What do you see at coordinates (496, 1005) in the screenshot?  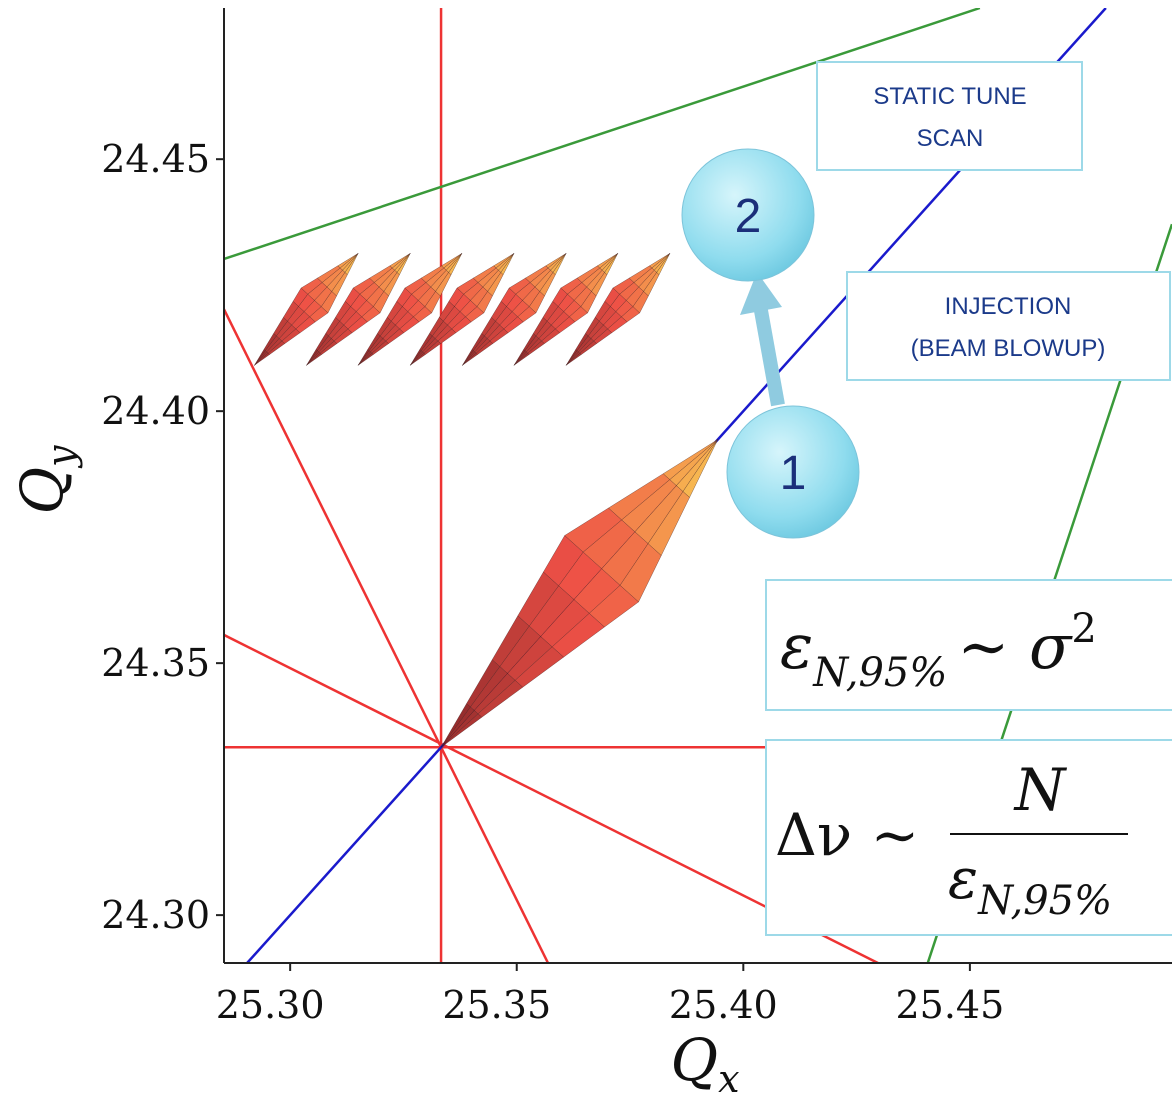 I see `x-tick-label: 25.35` at bounding box center [496, 1005].